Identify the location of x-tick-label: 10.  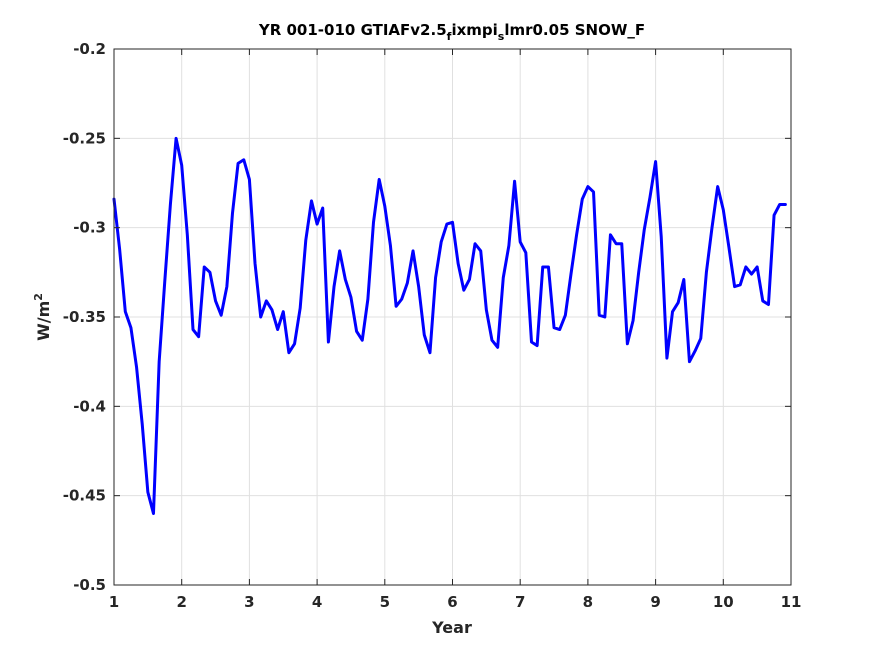
(723, 602).